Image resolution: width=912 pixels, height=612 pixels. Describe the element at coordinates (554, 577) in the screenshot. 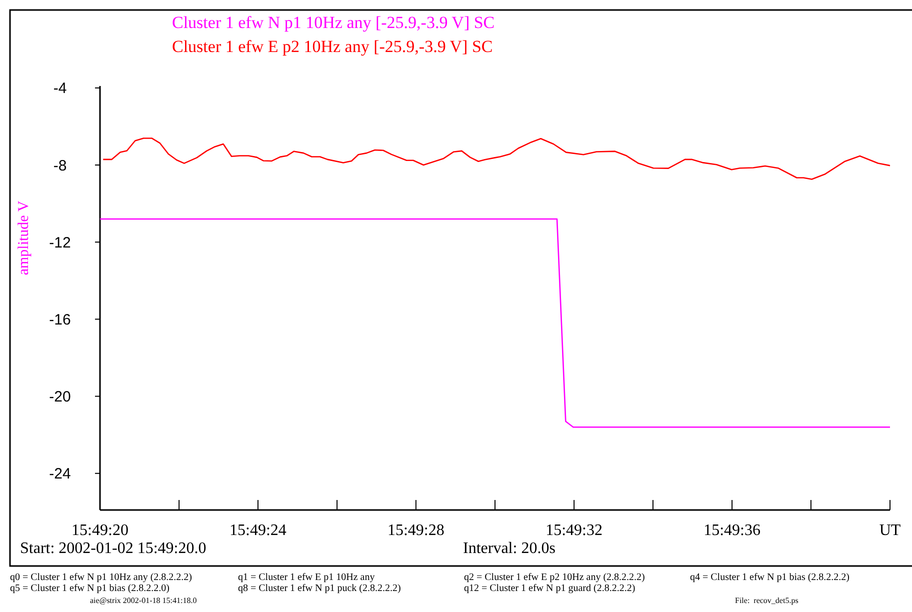

I see `text: q2 = Cluster 1 efw E p2 10Hz any (2.8.2.2.2)` at that location.